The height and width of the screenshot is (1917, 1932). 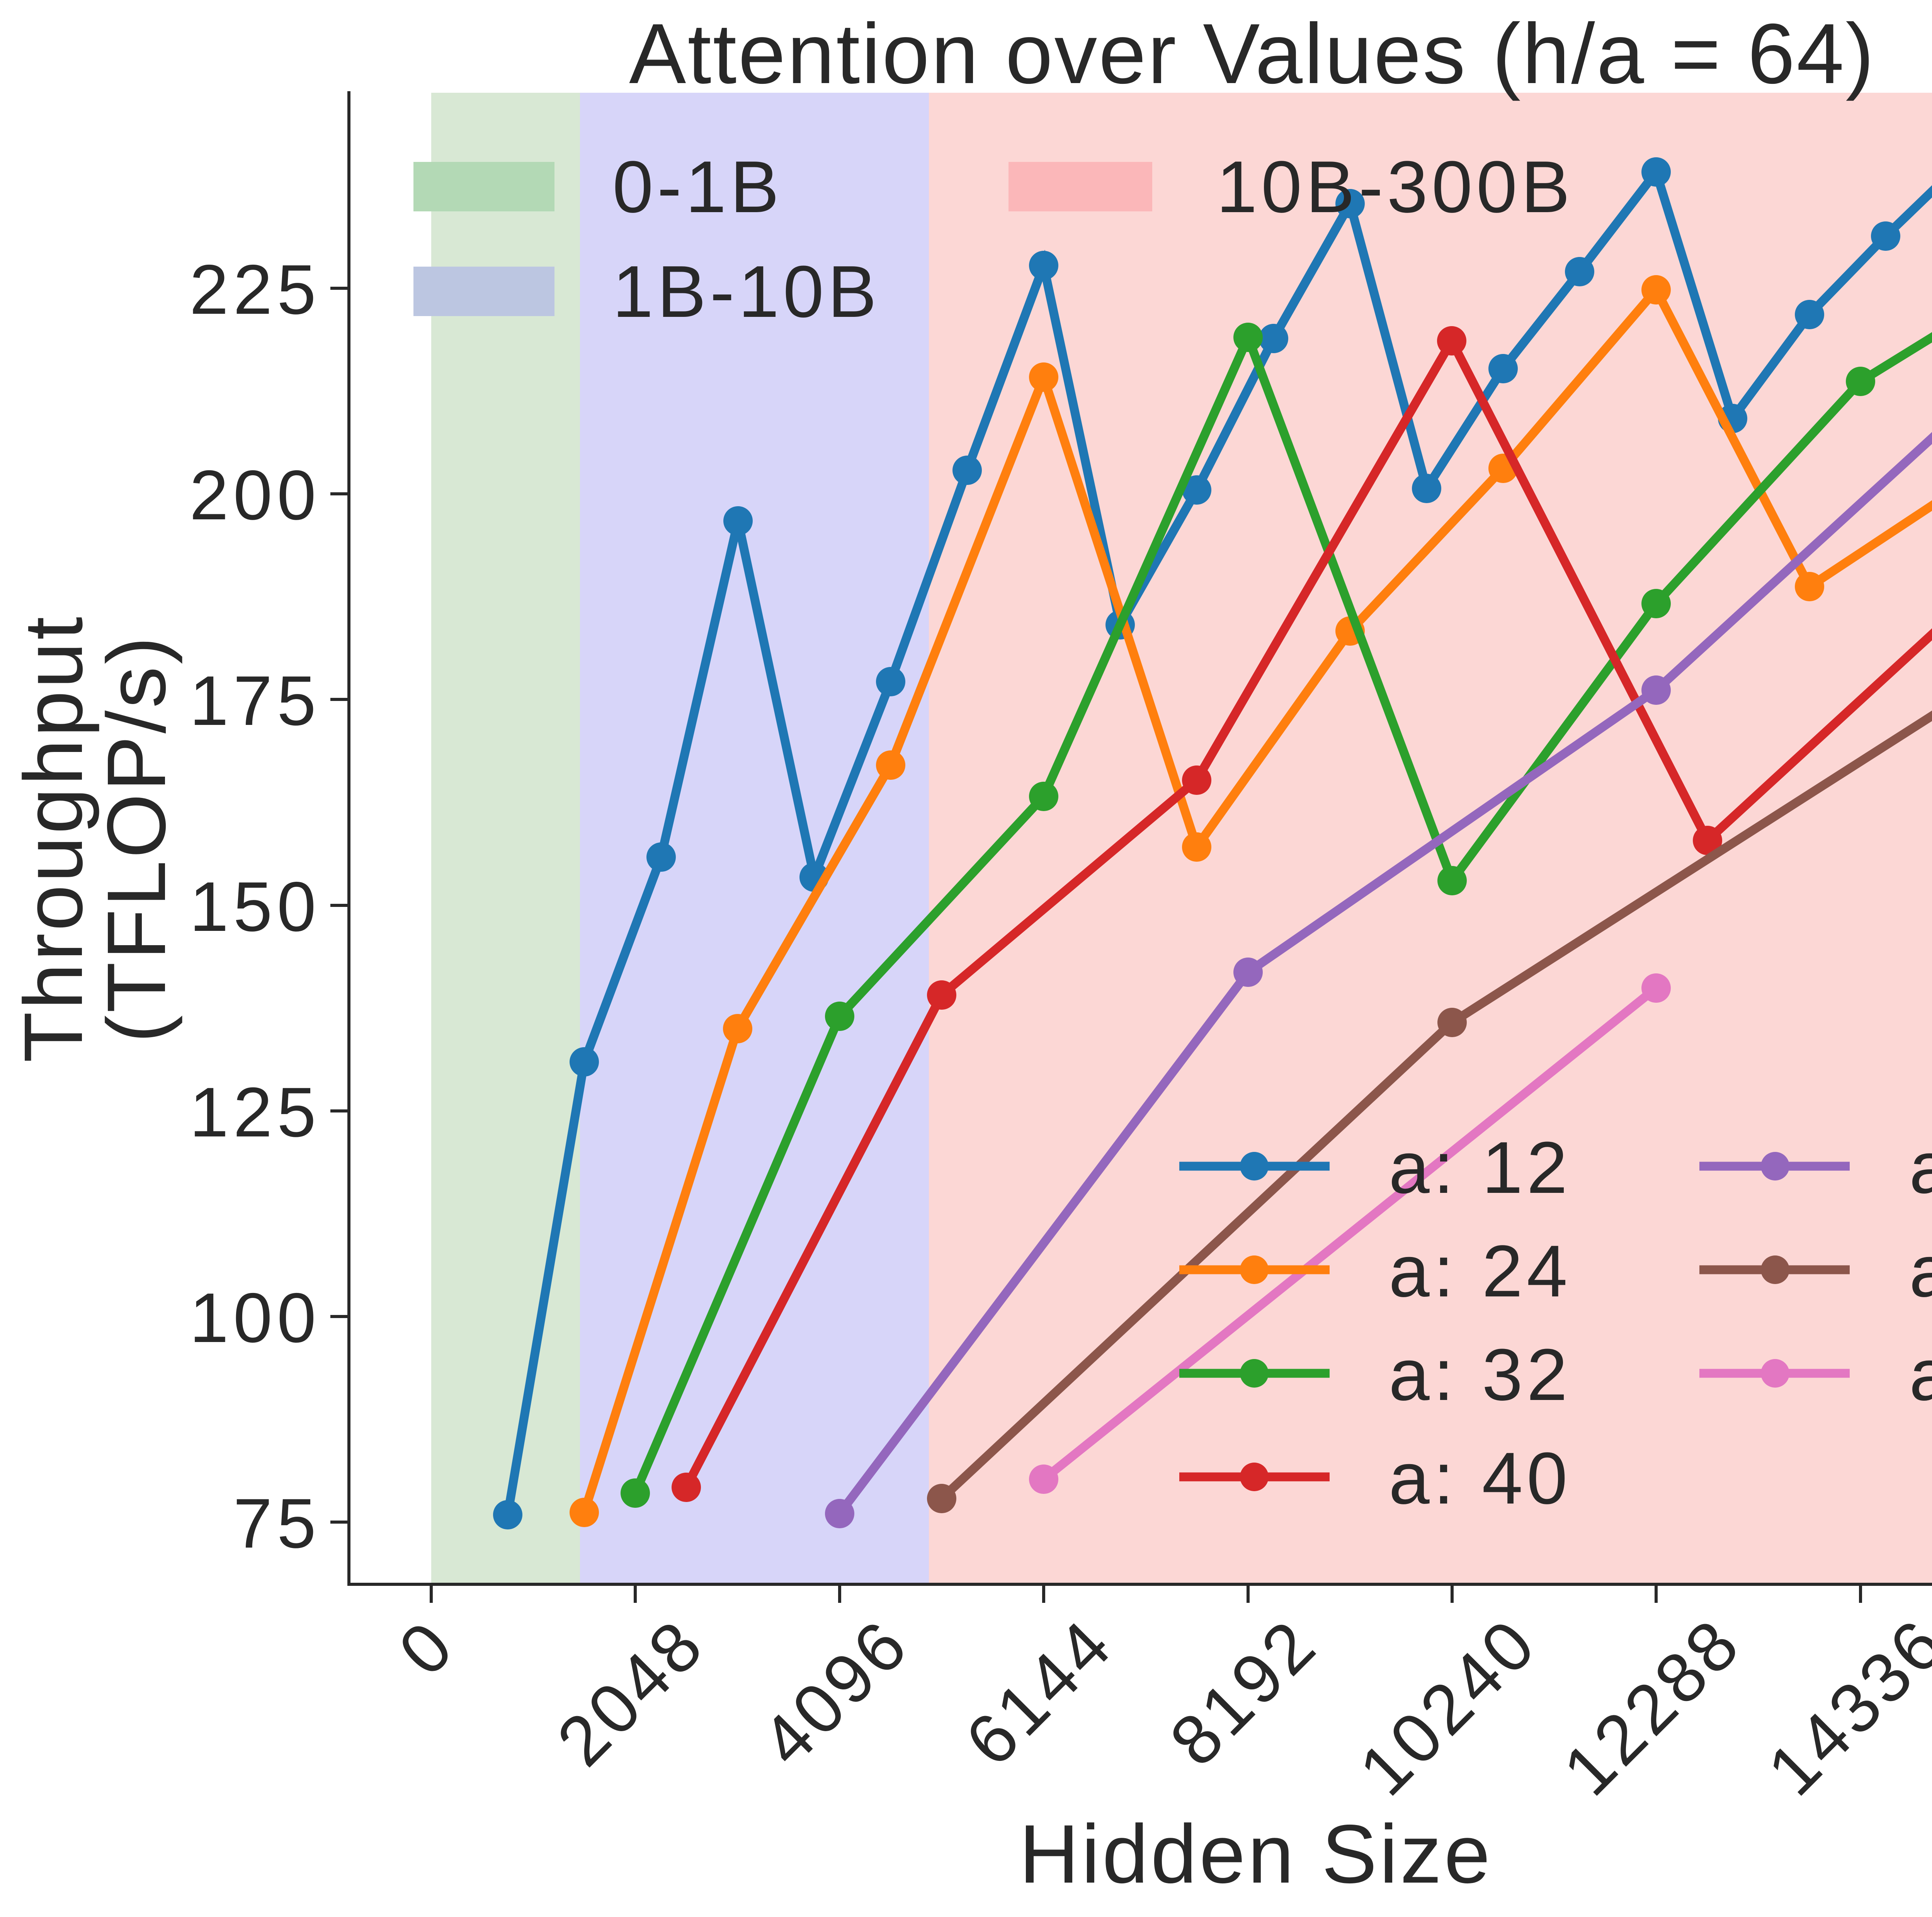 I want to click on svg-text: 150, so click(x=255, y=906).